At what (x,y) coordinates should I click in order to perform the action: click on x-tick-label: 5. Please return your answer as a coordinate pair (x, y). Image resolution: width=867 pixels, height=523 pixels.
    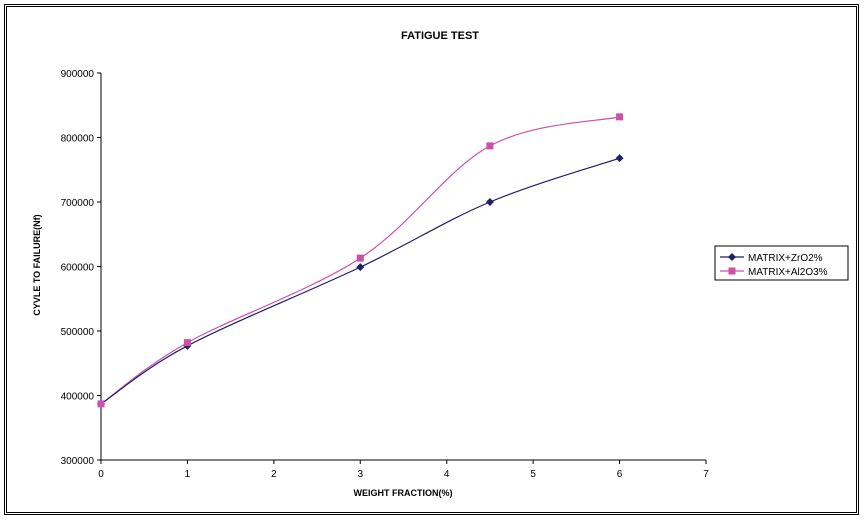
    Looking at the image, I should click on (533, 474).